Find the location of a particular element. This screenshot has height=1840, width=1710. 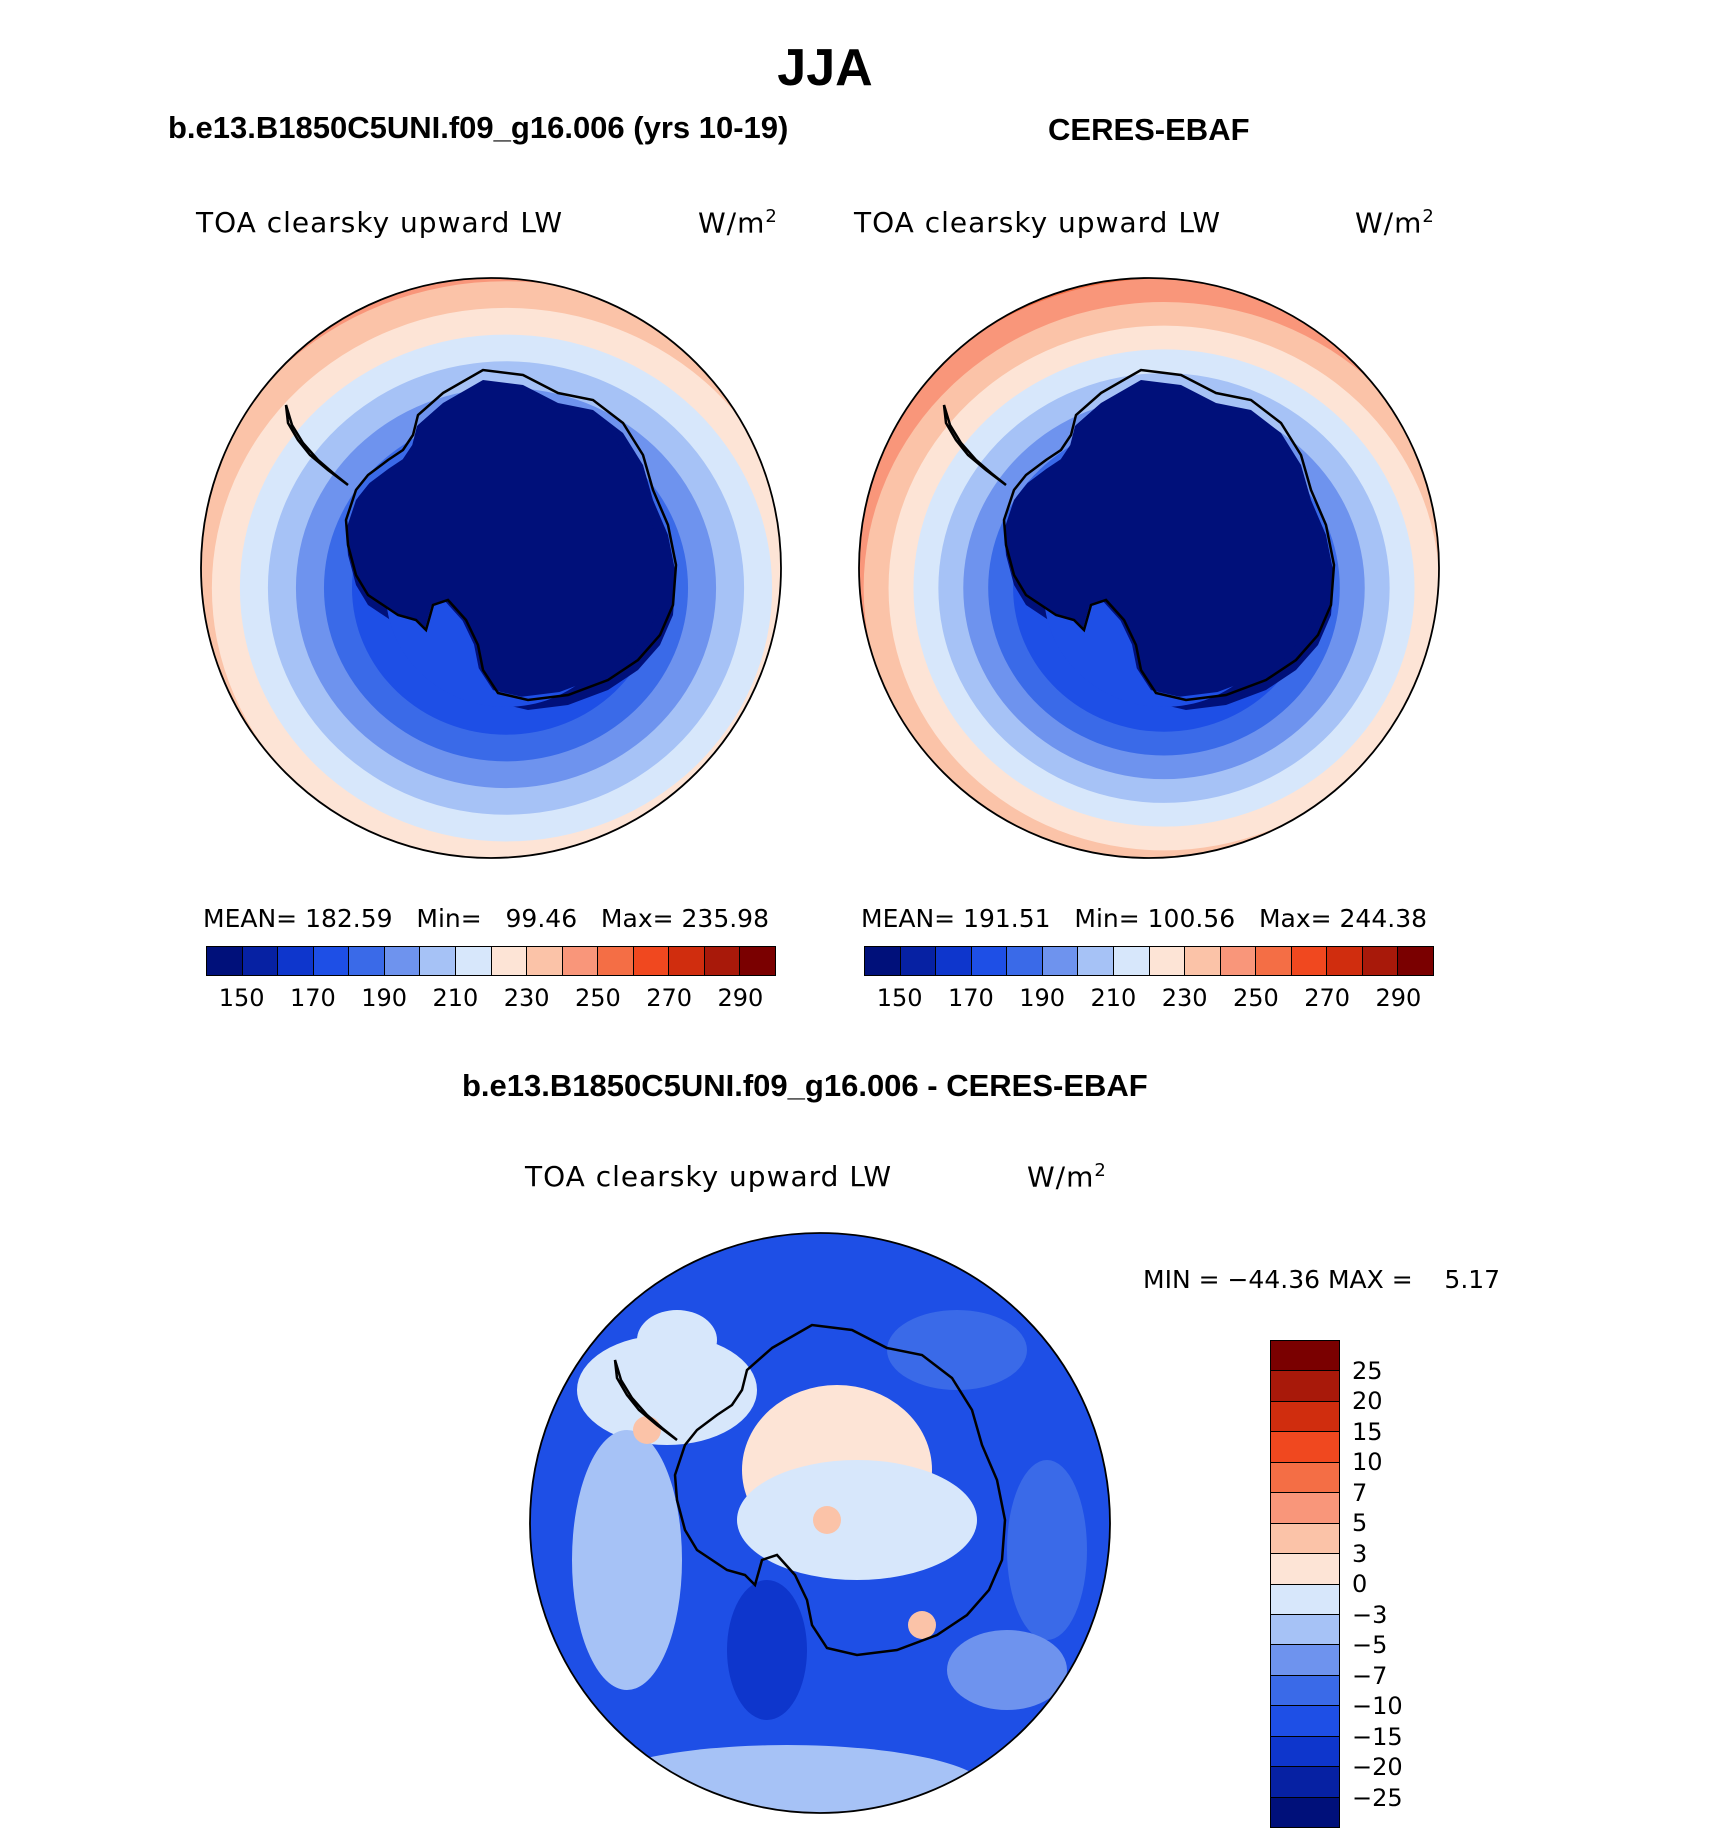

panel2-variable-label: TOA clearsky upward LW is located at coordinates (1038, 222).